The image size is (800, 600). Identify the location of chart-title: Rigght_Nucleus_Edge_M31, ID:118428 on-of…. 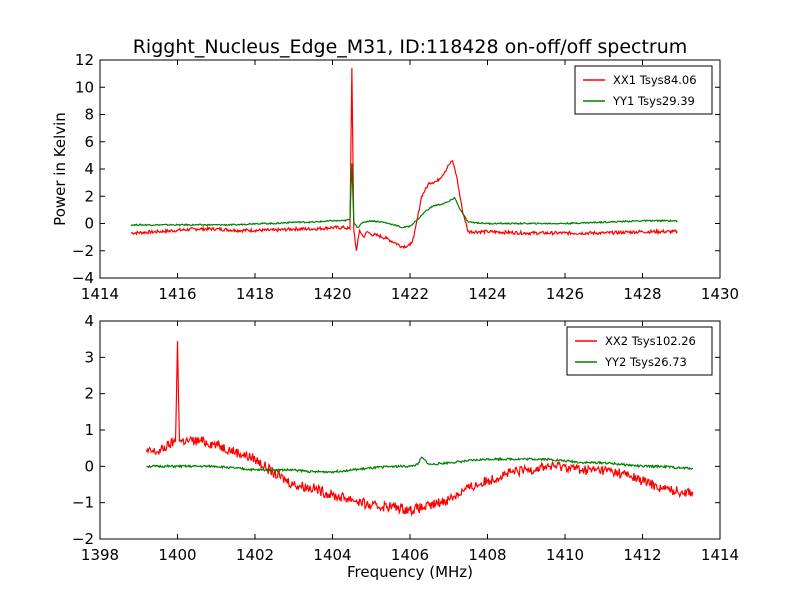
(410, 47).